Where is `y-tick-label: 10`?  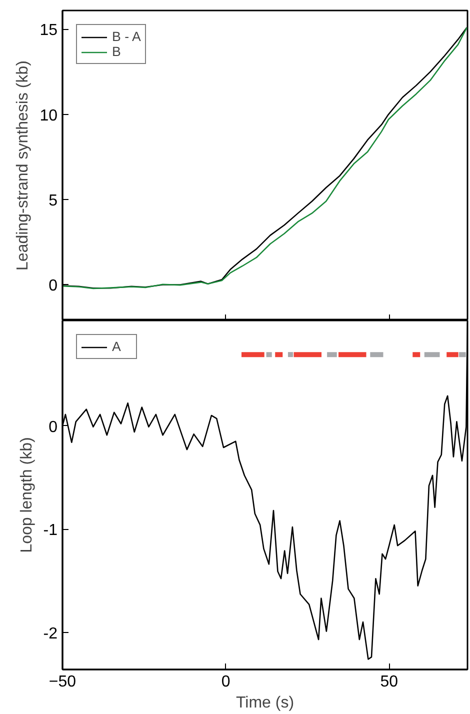
y-tick-label: 10 is located at coordinates (49, 115).